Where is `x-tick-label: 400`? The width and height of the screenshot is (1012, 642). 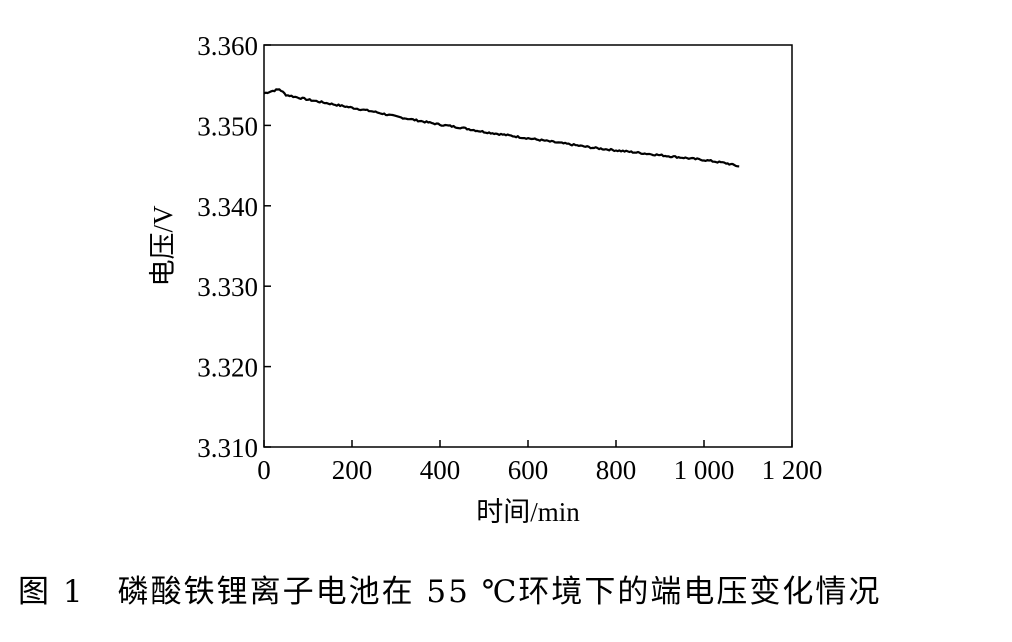 x-tick-label: 400 is located at coordinates (440, 470).